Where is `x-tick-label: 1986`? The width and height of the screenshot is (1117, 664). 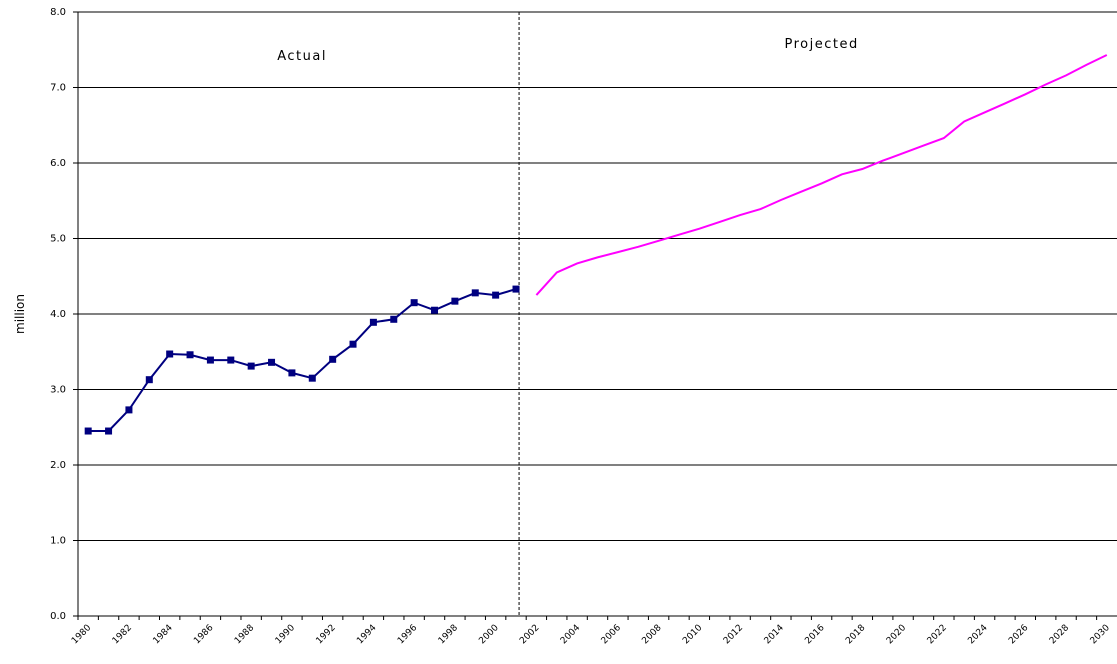 x-tick-label: 1986 is located at coordinates (203, 634).